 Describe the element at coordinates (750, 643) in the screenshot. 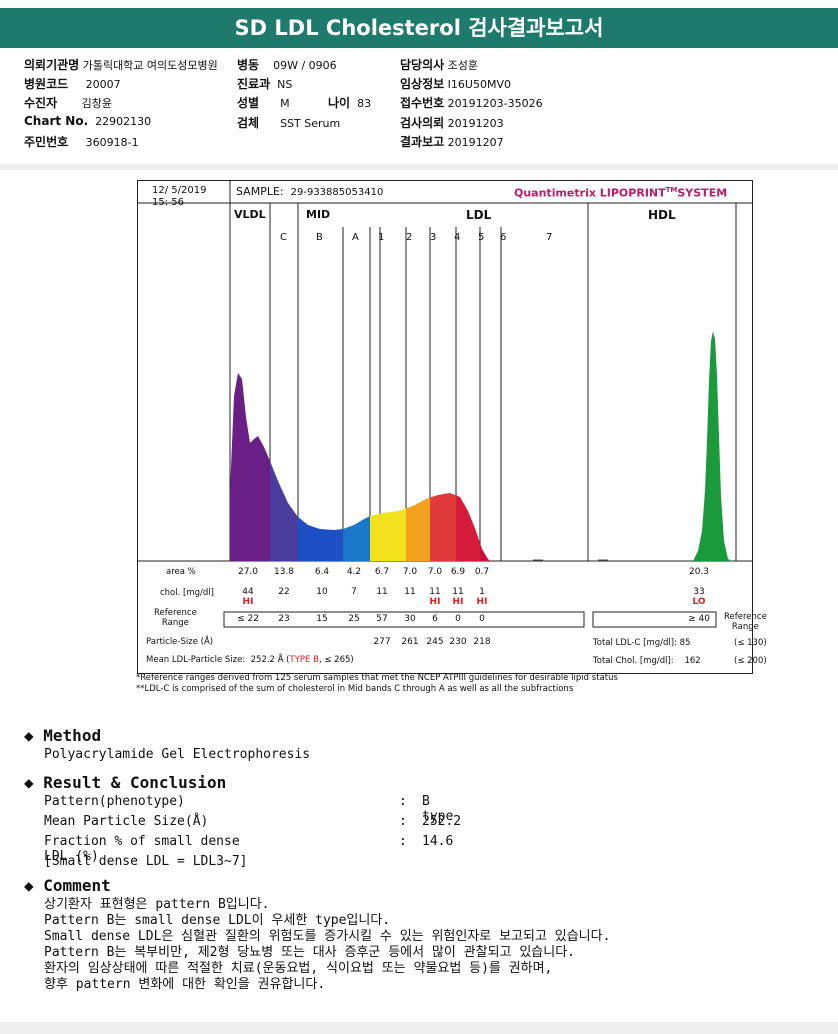

I see `total-ldl-c-ref: (≤ 130)` at that location.